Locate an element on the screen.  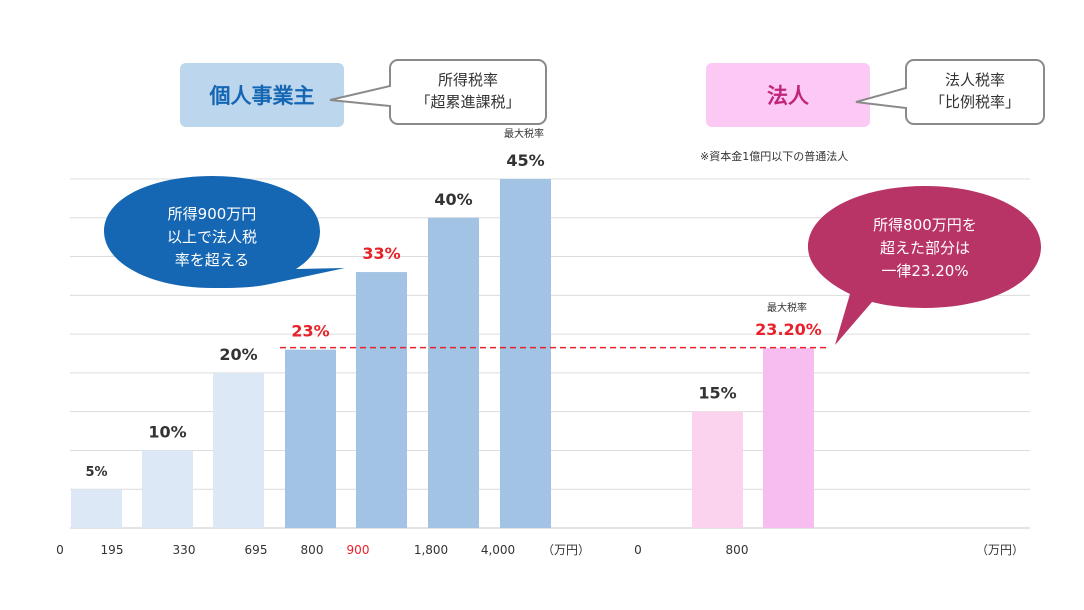
individual-callout-line1: 所得税率 is located at coordinates (468, 80).